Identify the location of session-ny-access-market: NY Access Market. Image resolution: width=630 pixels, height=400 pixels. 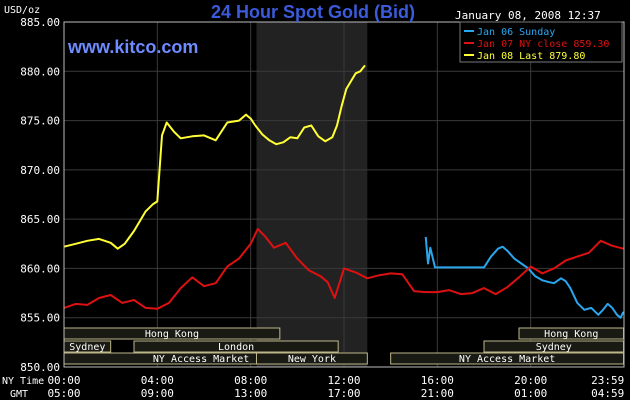
(507, 358).